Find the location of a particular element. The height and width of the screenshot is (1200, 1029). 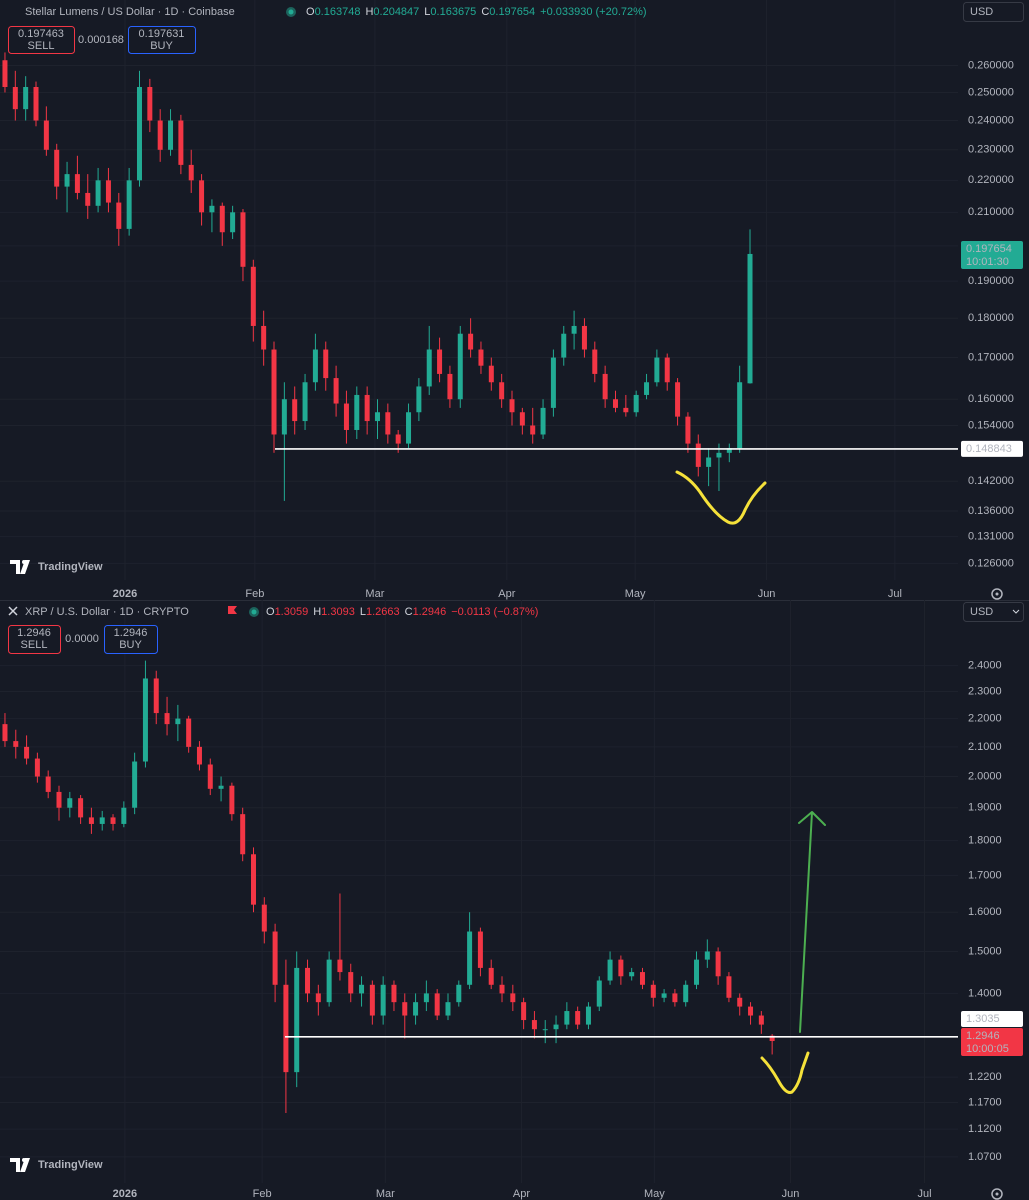

y-tick-label: 1.1200 is located at coordinates (985, 1129).